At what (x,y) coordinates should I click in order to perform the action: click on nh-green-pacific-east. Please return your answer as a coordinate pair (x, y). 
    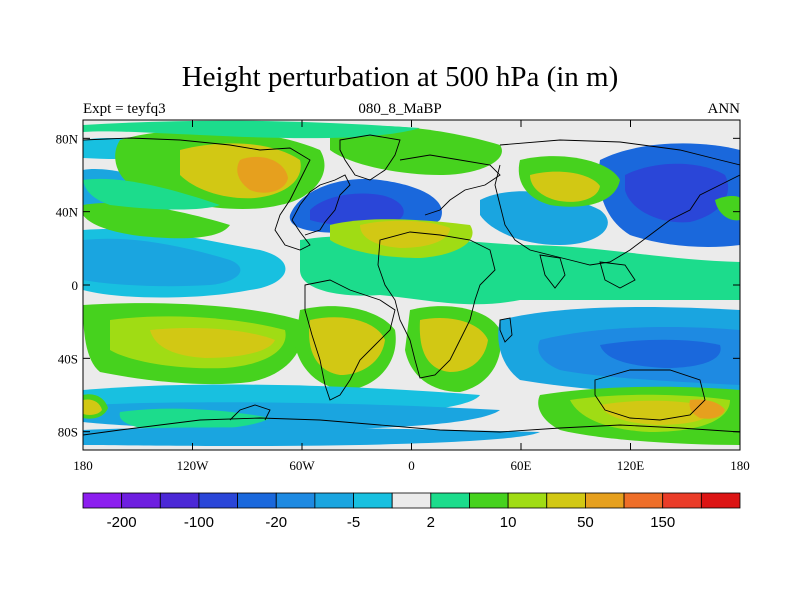
    Looking at the image, I should click on (156, 220).